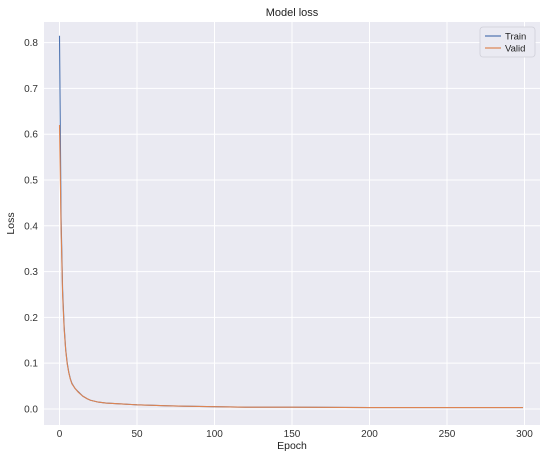 The image size is (550, 454). Describe the element at coordinates (31, 135) in the screenshot. I see `y-tick-label: 0.6` at that location.